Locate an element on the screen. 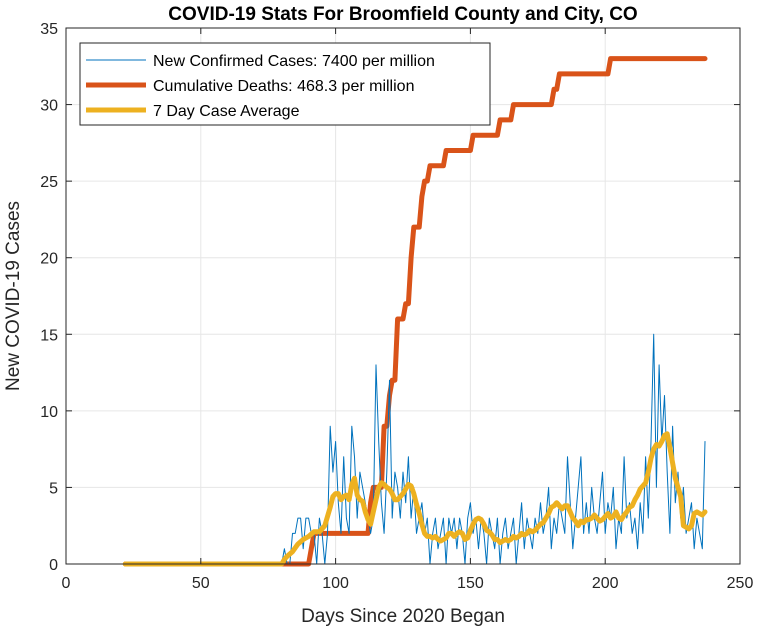 The height and width of the screenshot is (630, 761). y-tick-label: 30 is located at coordinates (49, 106).